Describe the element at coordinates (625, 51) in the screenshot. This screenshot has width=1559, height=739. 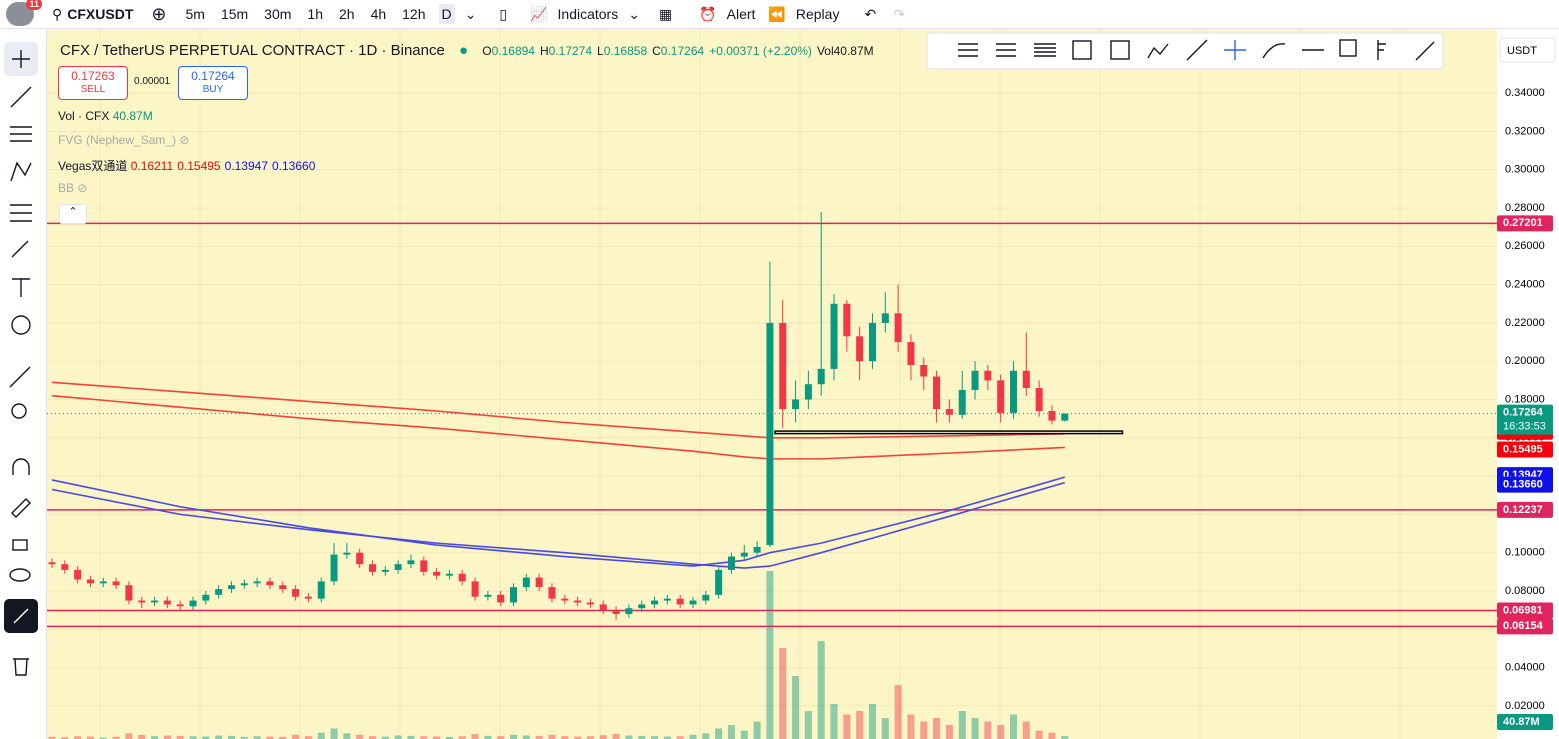
I see `ohlc-value: 0.16858` at that location.